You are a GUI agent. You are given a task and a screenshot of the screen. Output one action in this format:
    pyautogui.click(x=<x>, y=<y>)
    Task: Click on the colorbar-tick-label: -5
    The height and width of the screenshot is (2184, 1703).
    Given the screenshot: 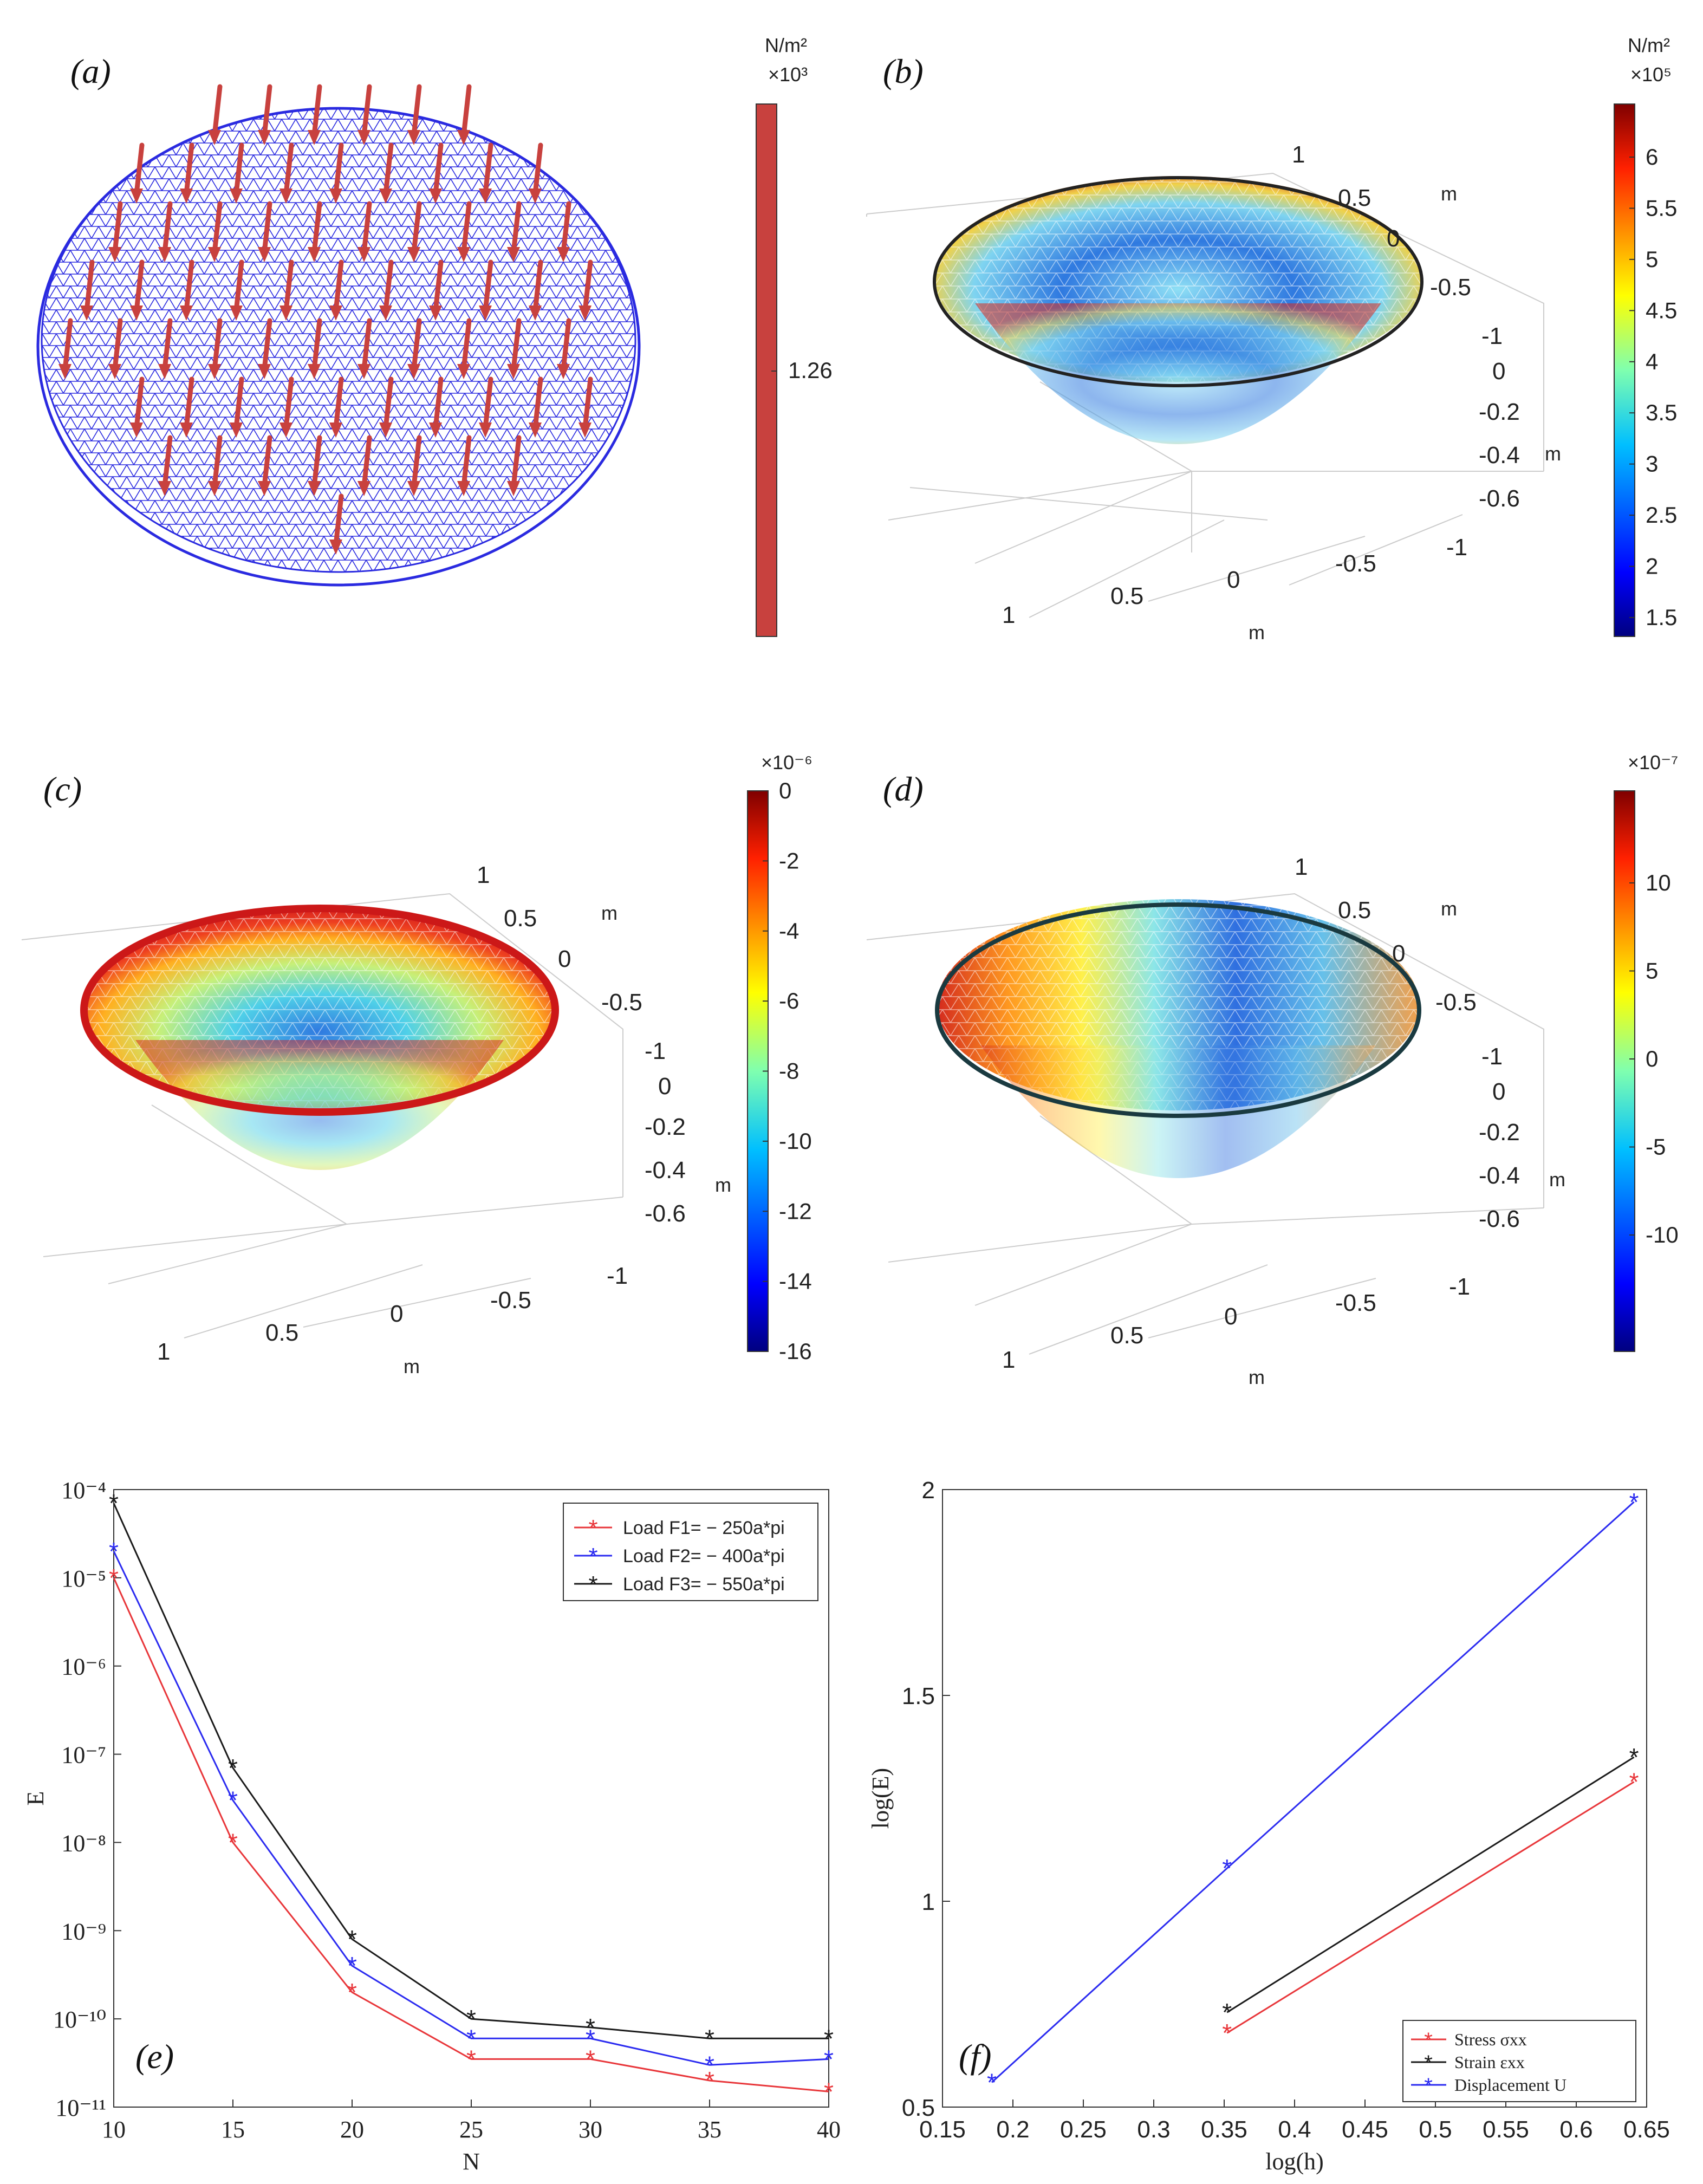 What is the action you would take?
    pyautogui.click(x=1656, y=1147)
    